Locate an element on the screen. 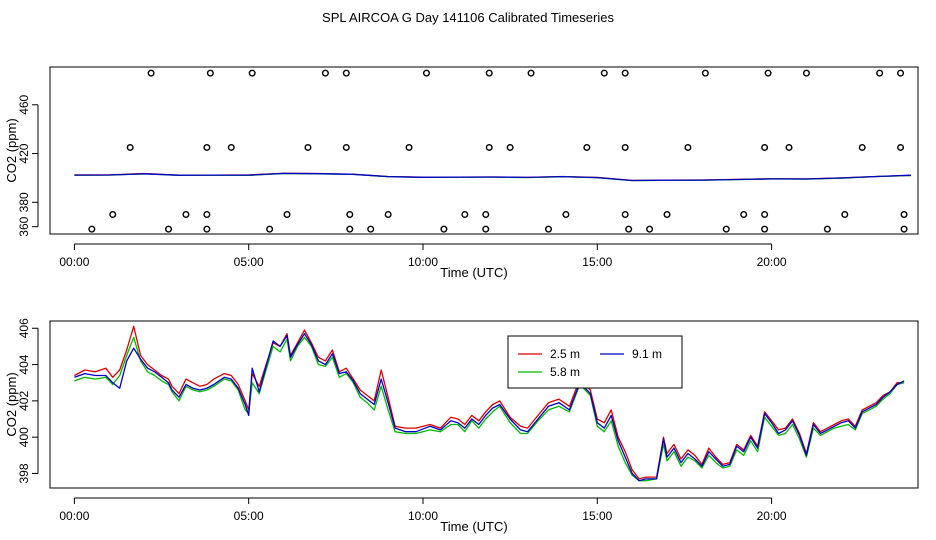 The width and height of the screenshot is (936, 540). y-tick-label: 360 is located at coordinates (24, 226).